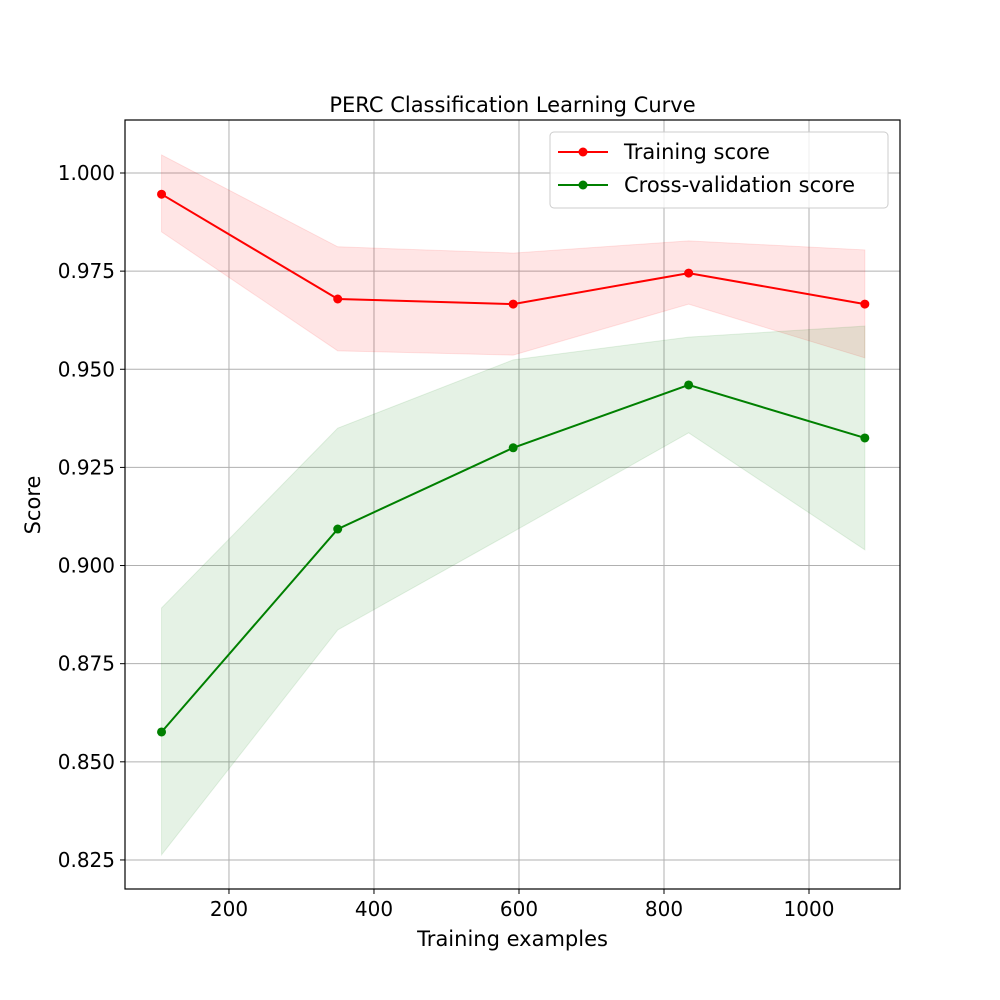 This screenshot has width=1000, height=1000. What do you see at coordinates (739, 185) in the screenshot?
I see `legend-label-1: Cross-validation score` at bounding box center [739, 185].